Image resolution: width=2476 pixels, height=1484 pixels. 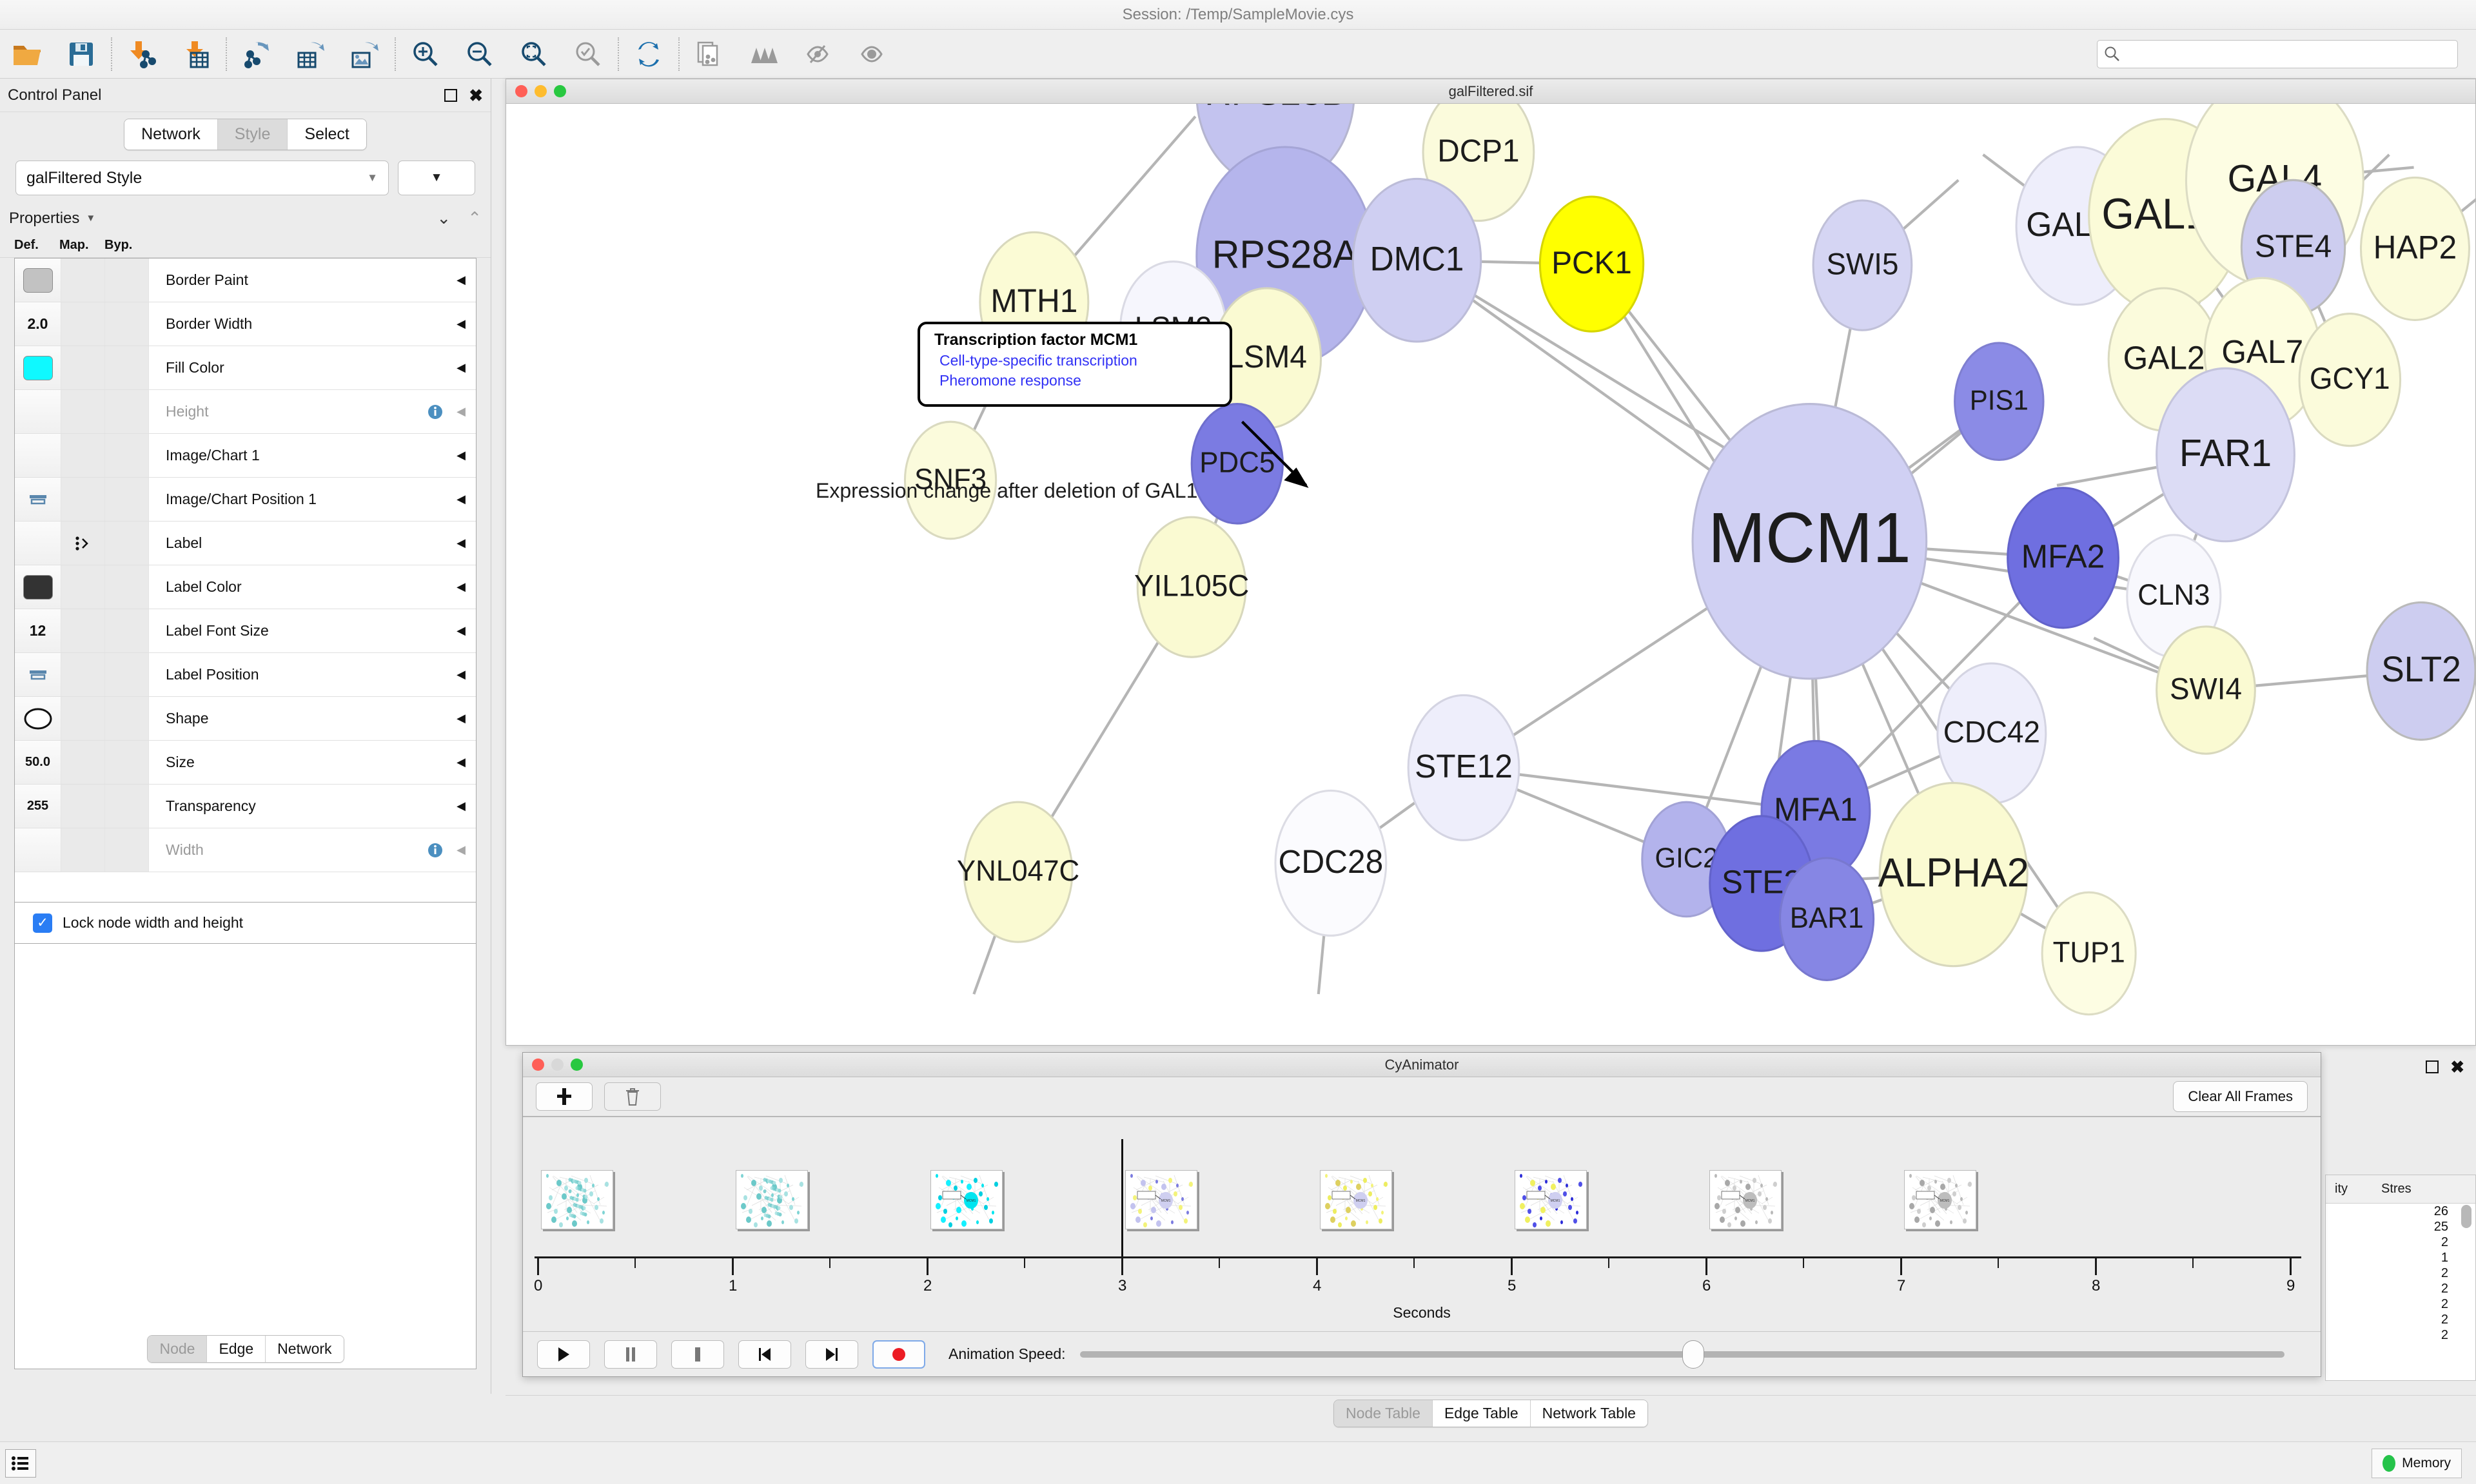 I want to click on fit-content-icon, so click(x=588, y=54).